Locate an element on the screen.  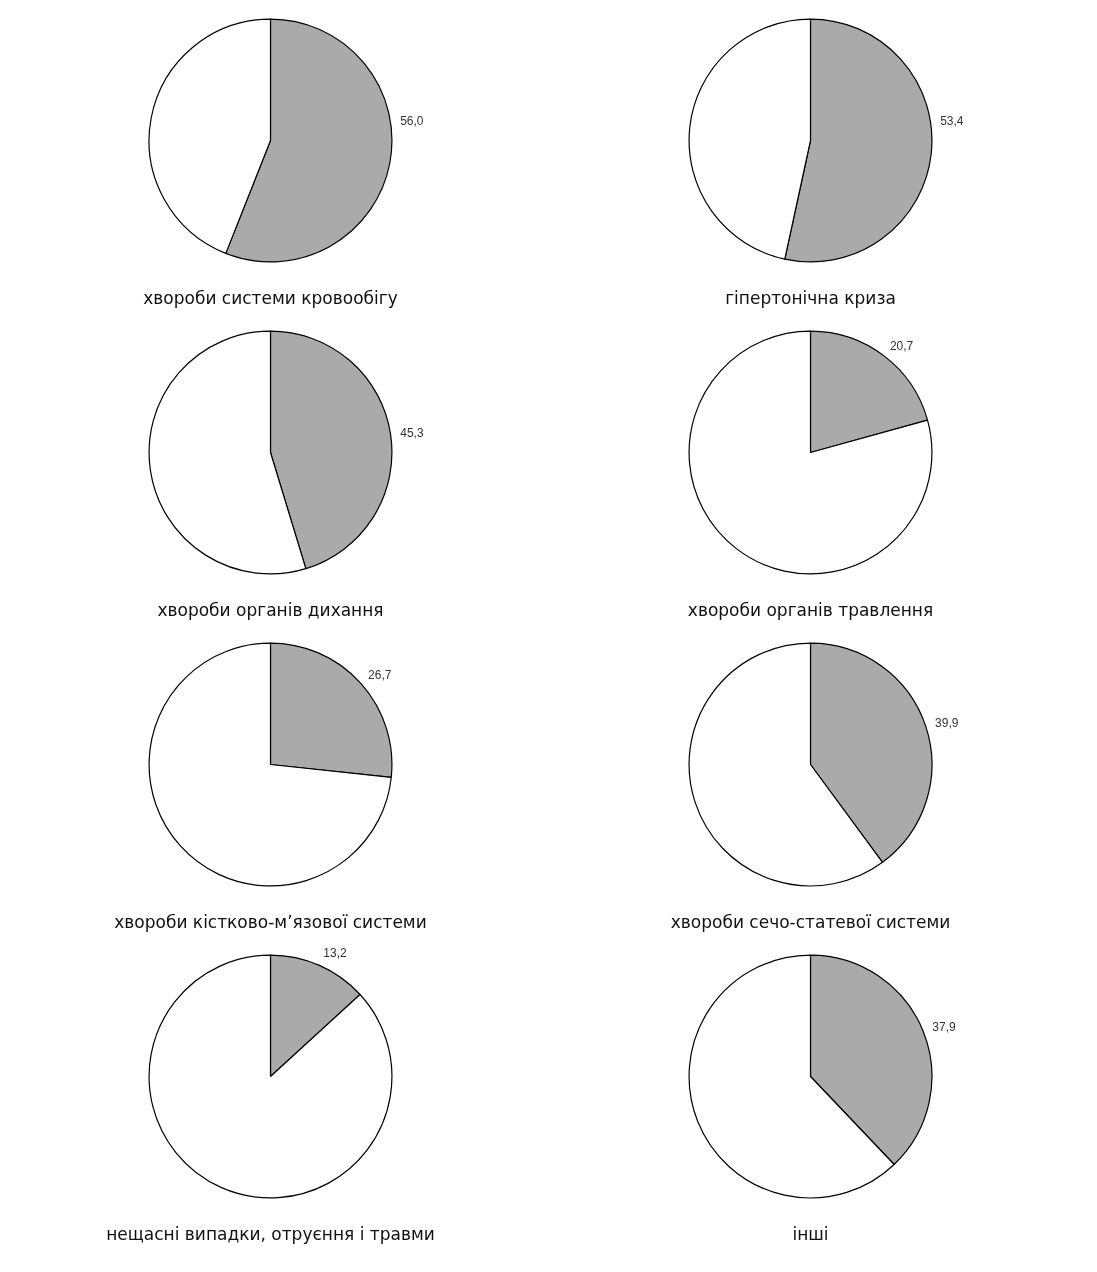
text: інші is located at coordinates (810, 1233).